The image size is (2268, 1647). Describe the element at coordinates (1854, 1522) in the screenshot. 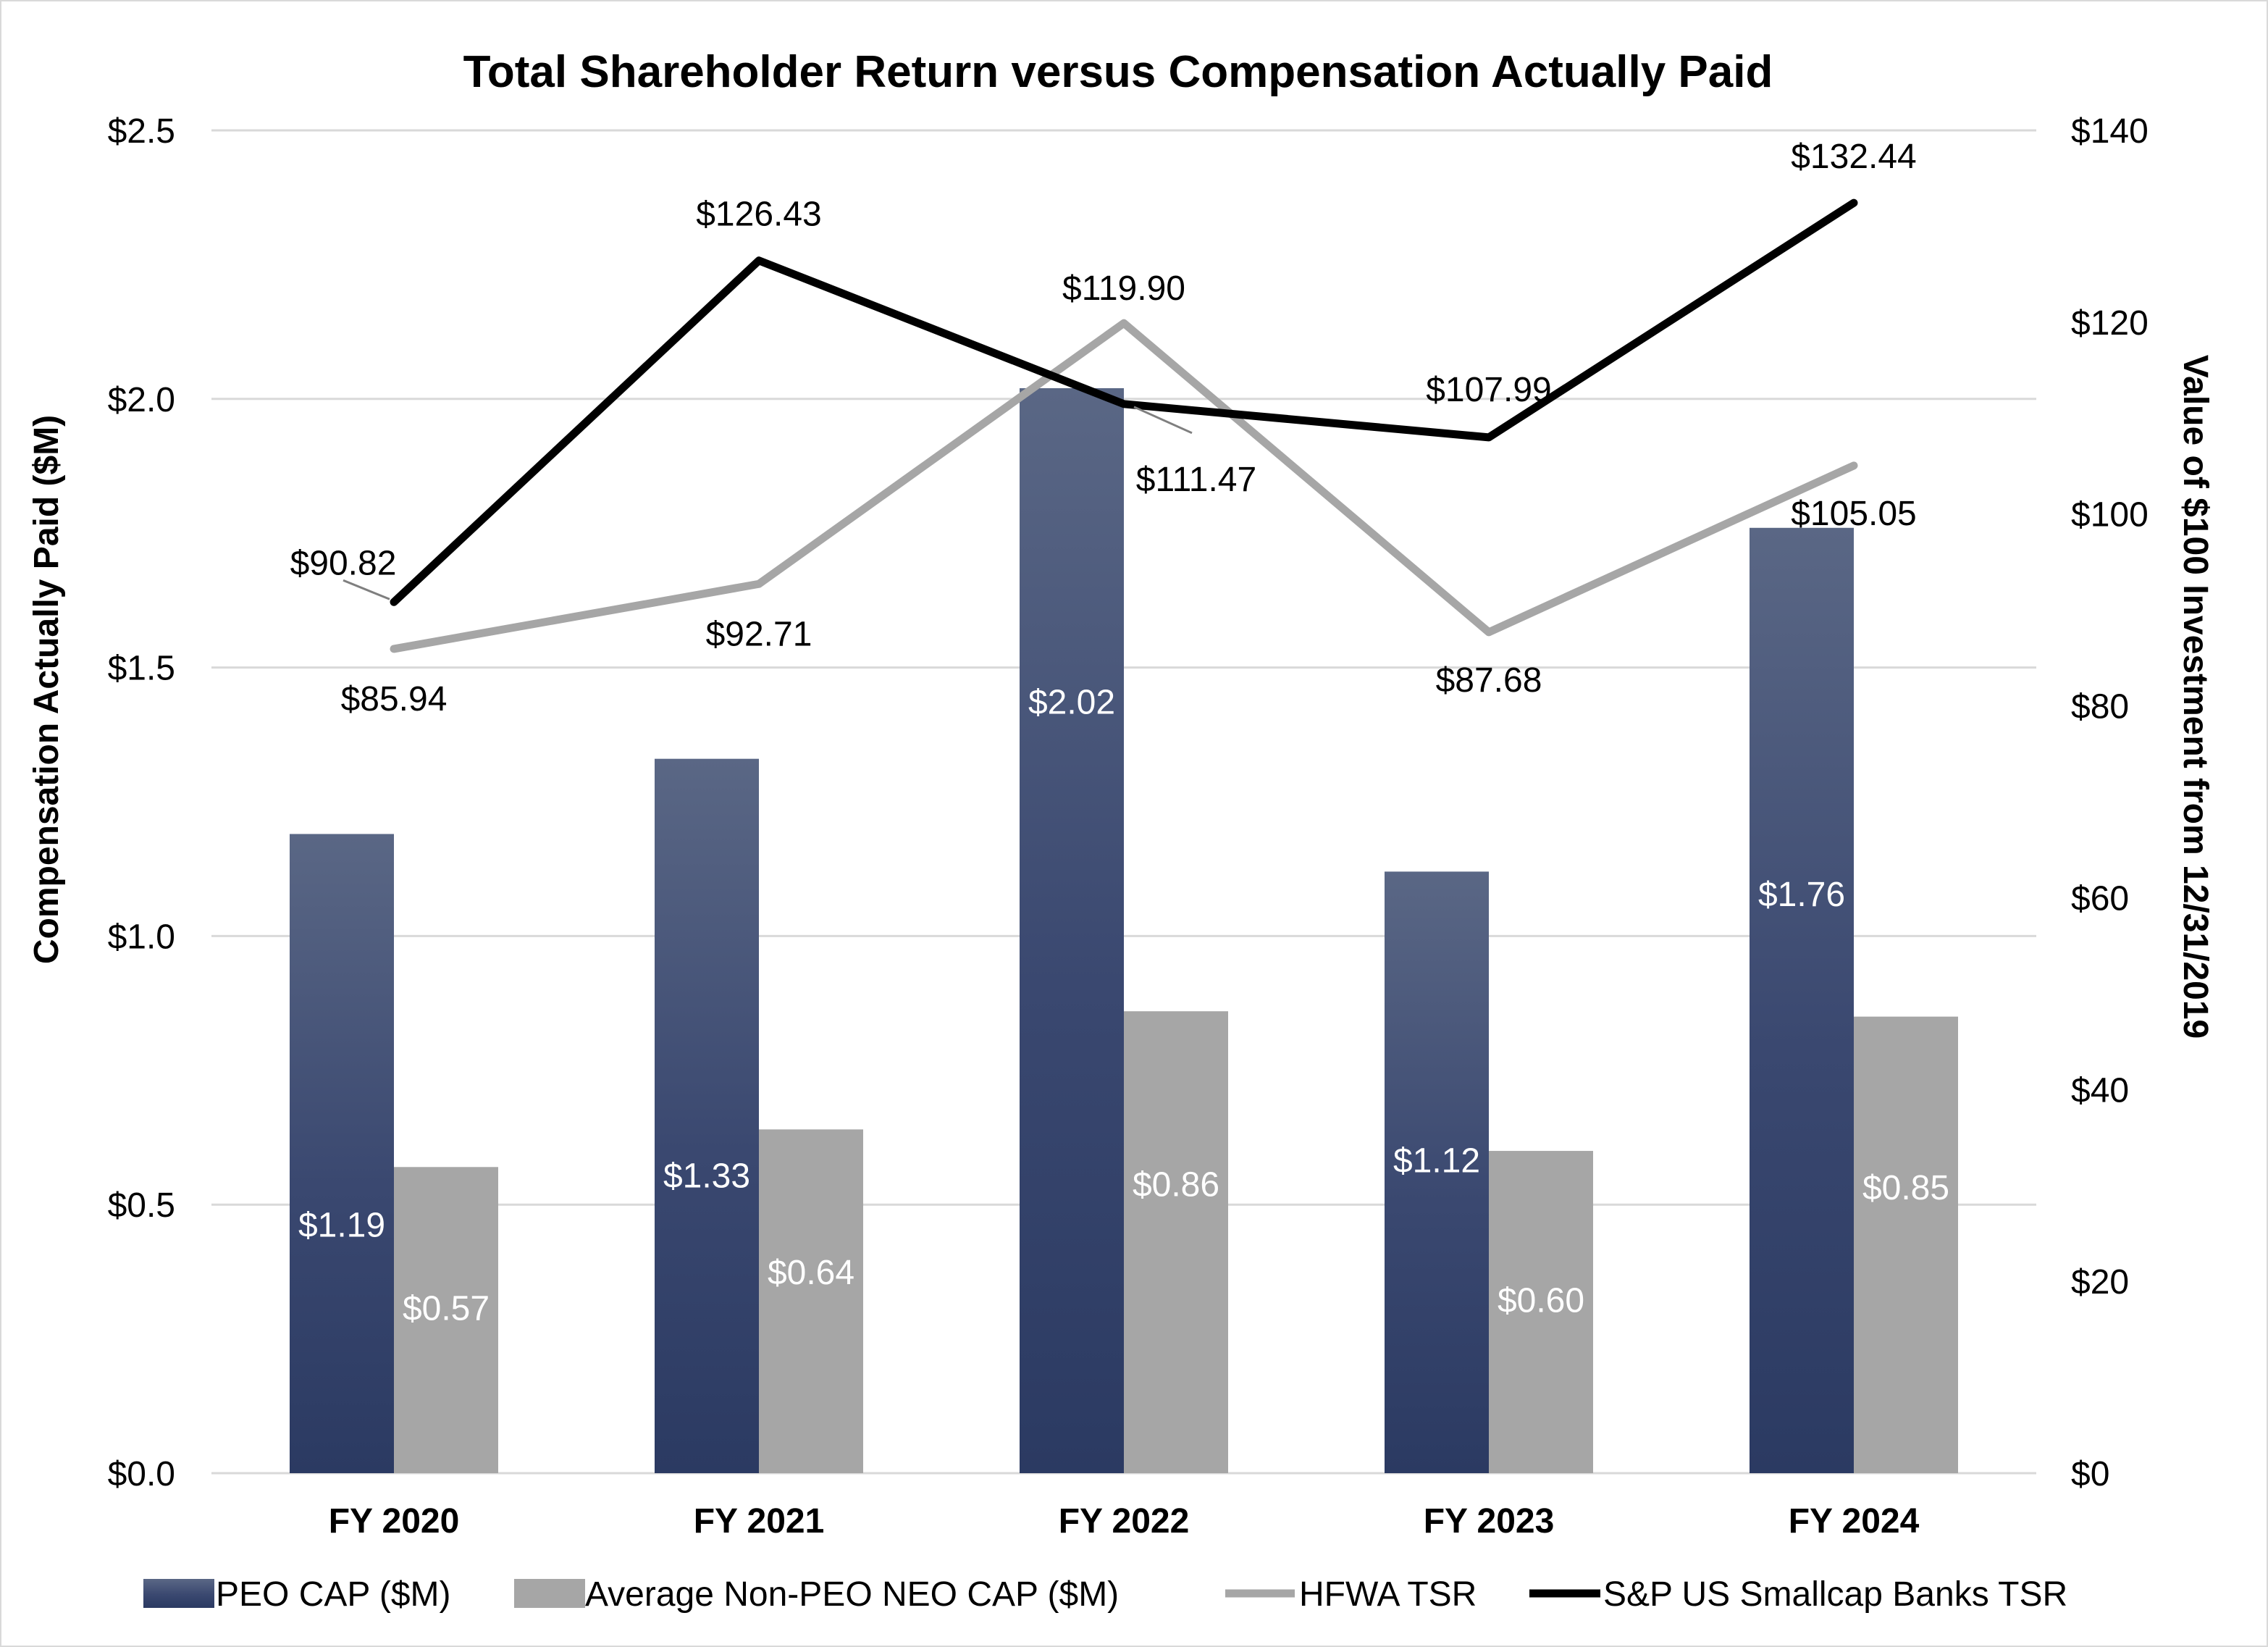

I see `category-label: FY 2024` at that location.